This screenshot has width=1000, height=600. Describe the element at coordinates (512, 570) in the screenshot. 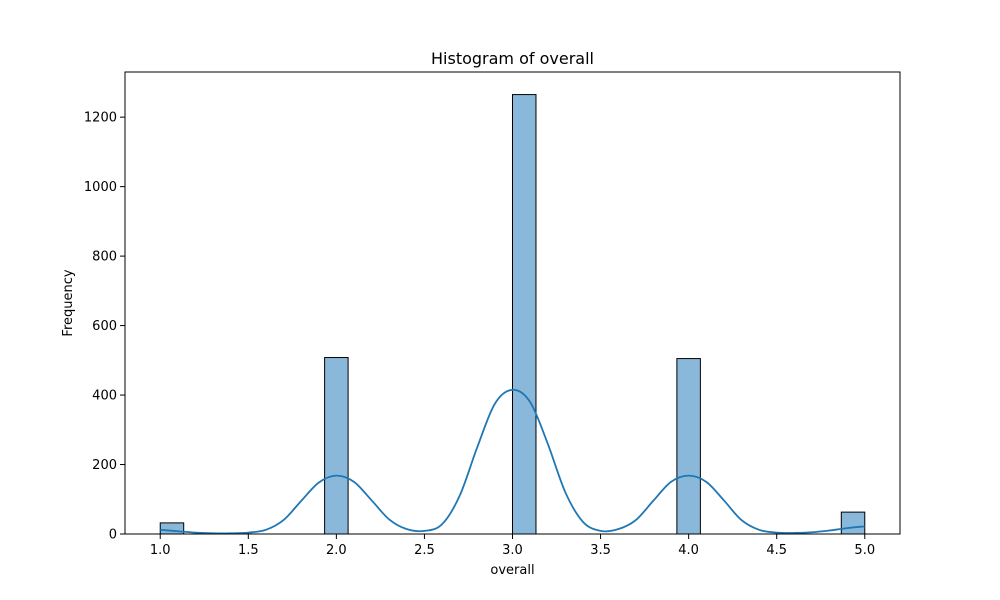

I see `x-axis-label: overall` at that location.